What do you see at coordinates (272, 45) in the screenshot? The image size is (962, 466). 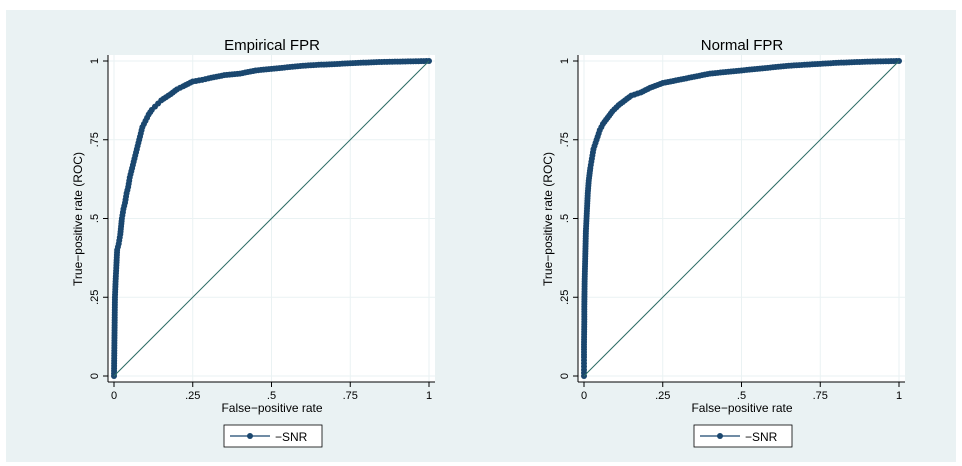 I see `chart-title: Empirical FPR` at bounding box center [272, 45].